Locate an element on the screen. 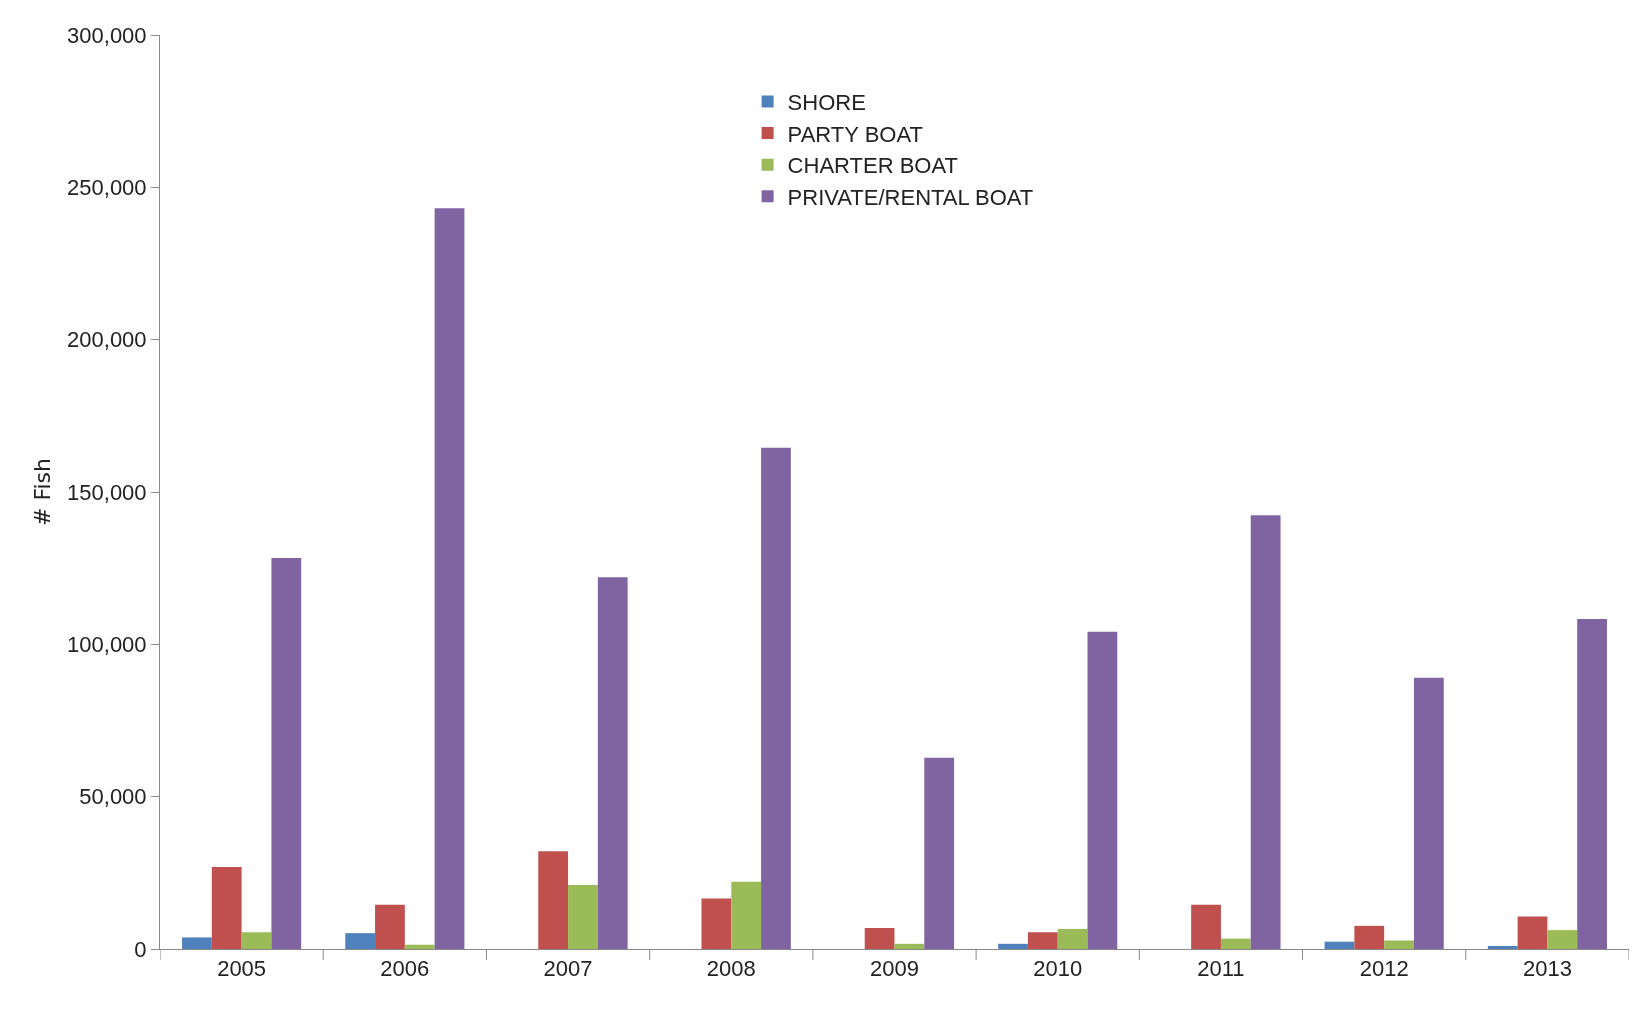 The image size is (1649, 1014). x-tick-label: 2009 is located at coordinates (894, 969).